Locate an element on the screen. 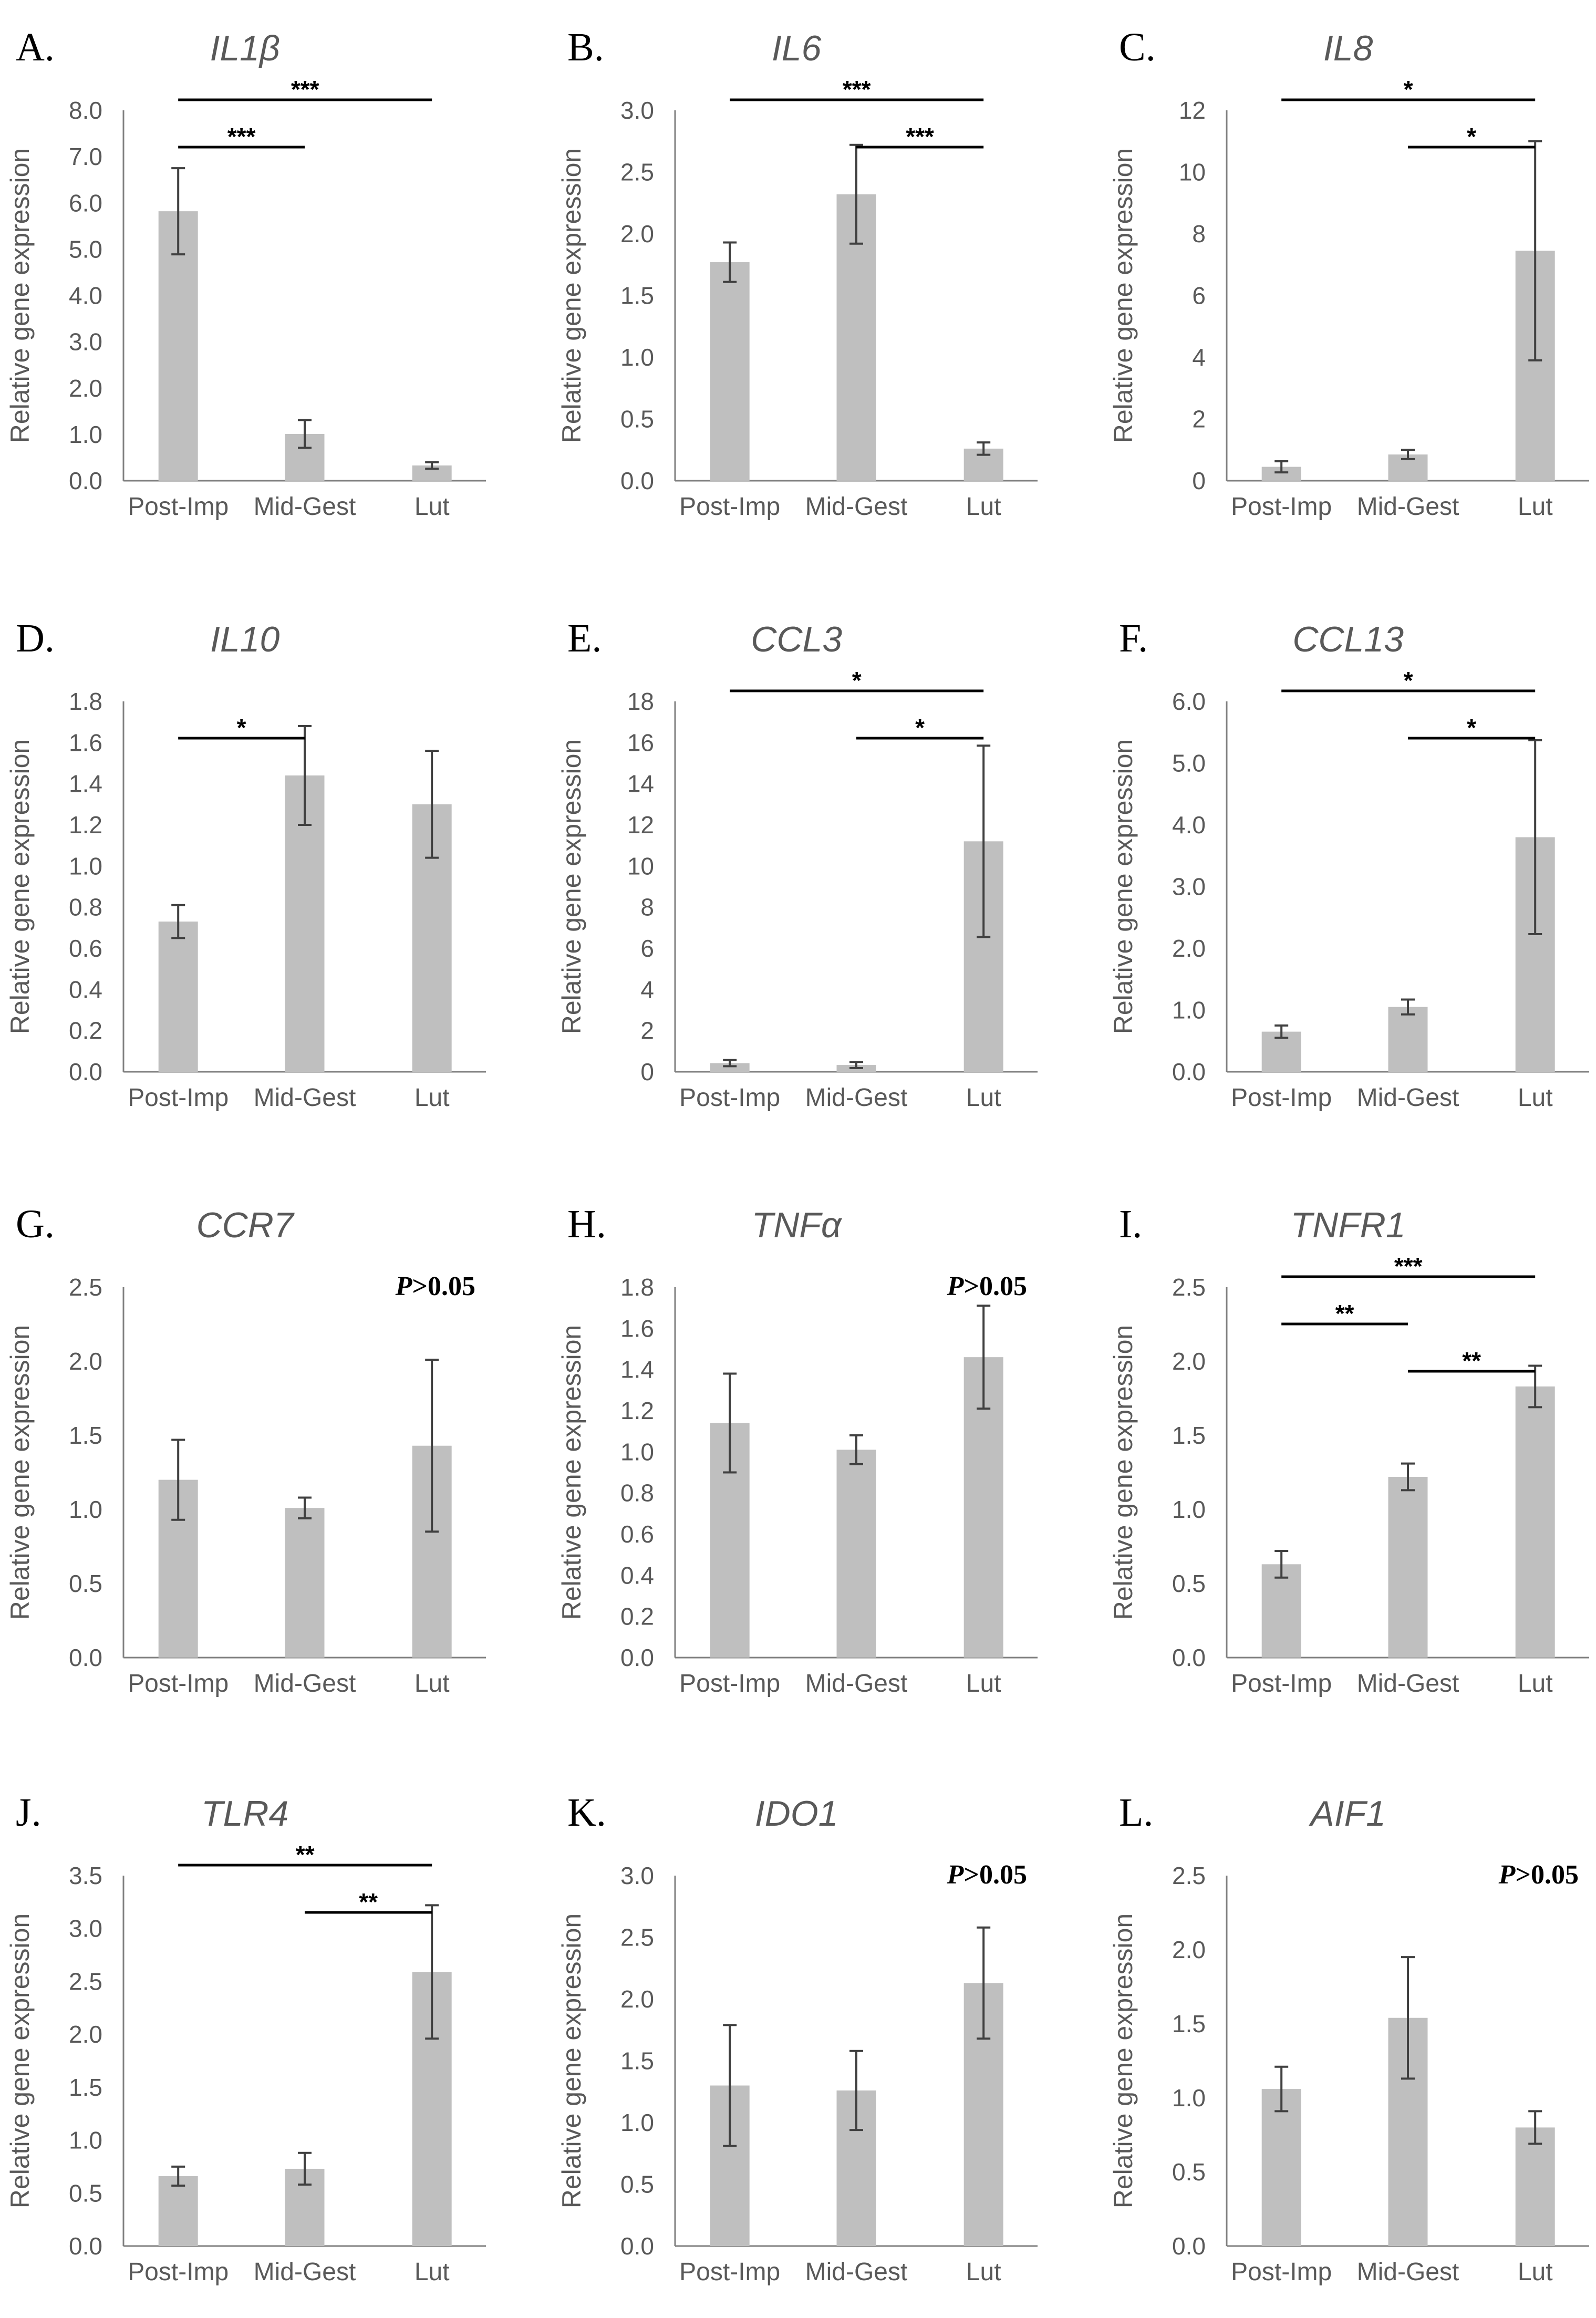 This screenshot has width=1596, height=2318. panel-title: CCL13 is located at coordinates (1348, 639).